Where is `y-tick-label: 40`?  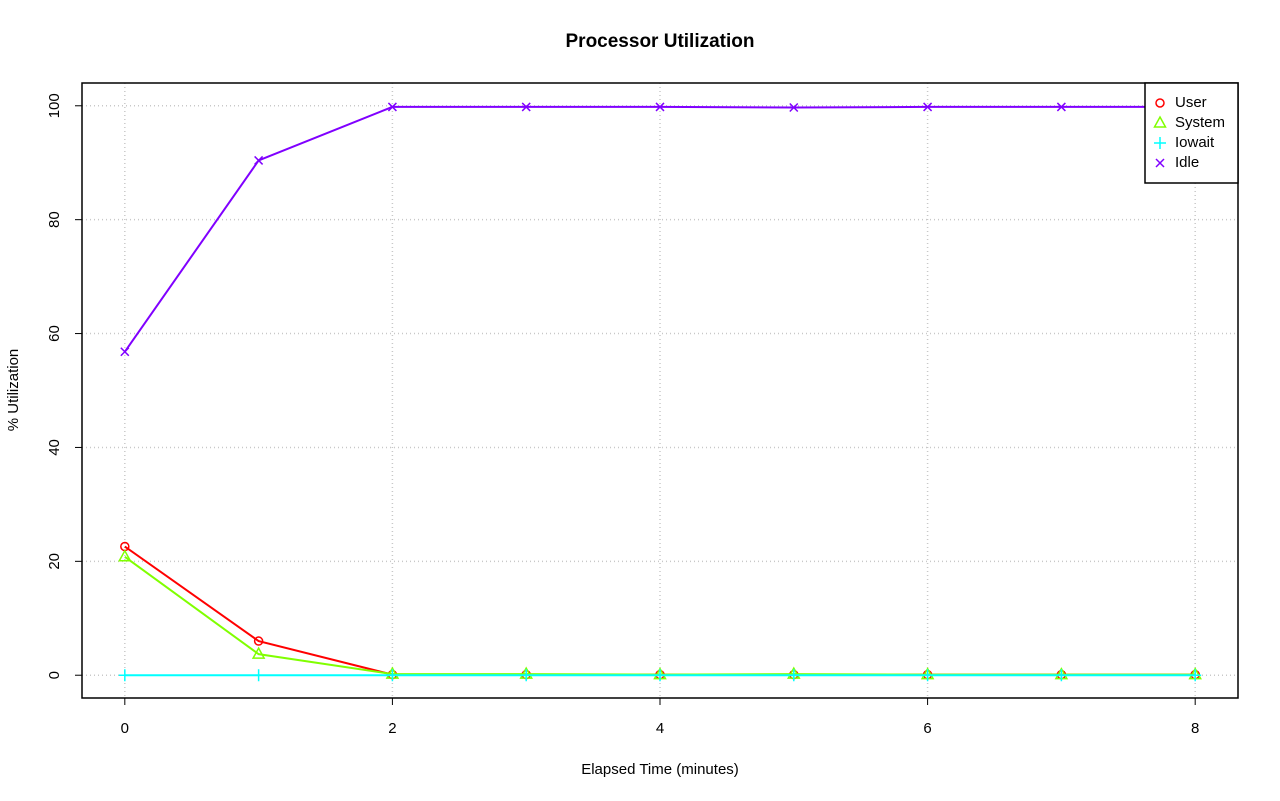
y-tick-label: 40 is located at coordinates (54, 447).